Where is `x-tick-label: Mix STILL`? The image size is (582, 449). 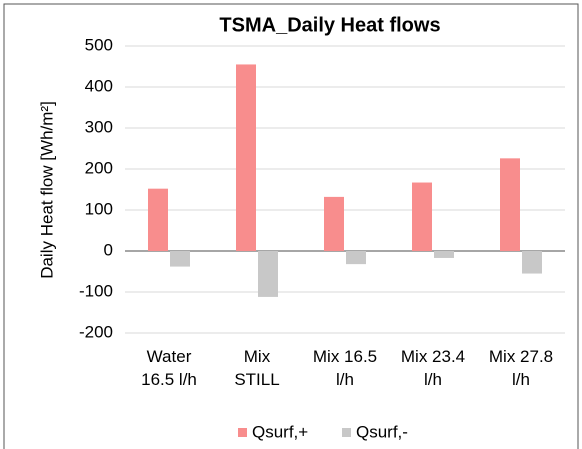
x-tick-label: Mix STILL is located at coordinates (256, 368).